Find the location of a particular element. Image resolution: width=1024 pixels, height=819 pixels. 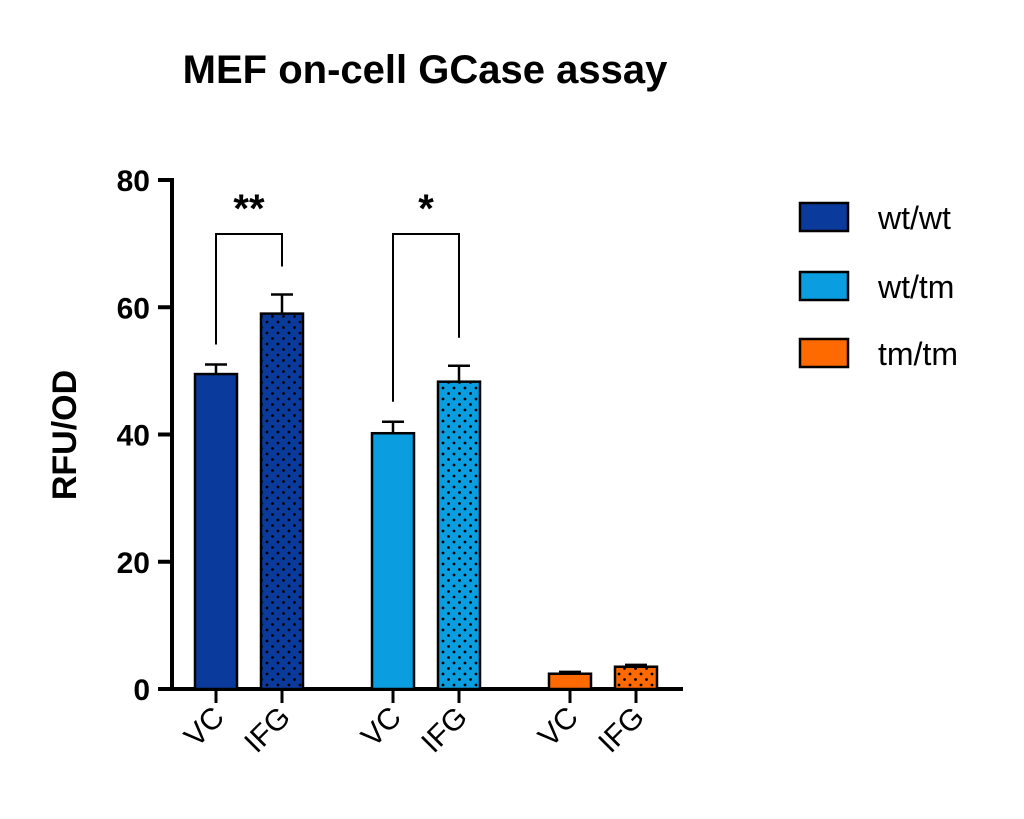

y-axis-label: RFU/OD is located at coordinates (65, 435).